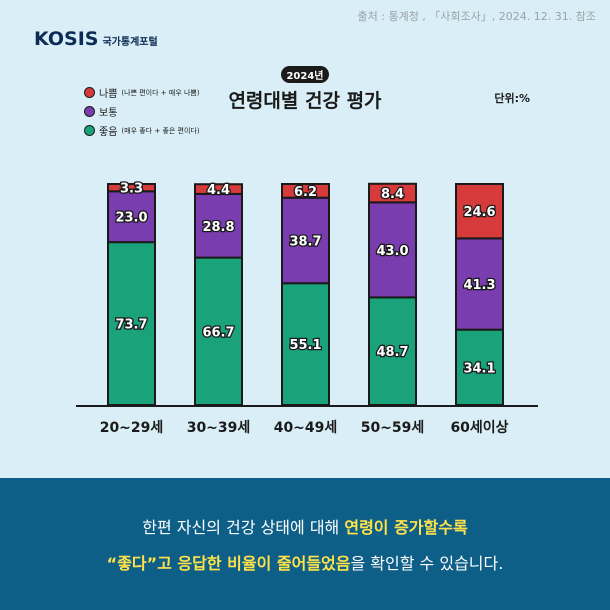 This screenshot has height=610, width=610. I want to click on category-tick-label: 20~29세, so click(132, 428).